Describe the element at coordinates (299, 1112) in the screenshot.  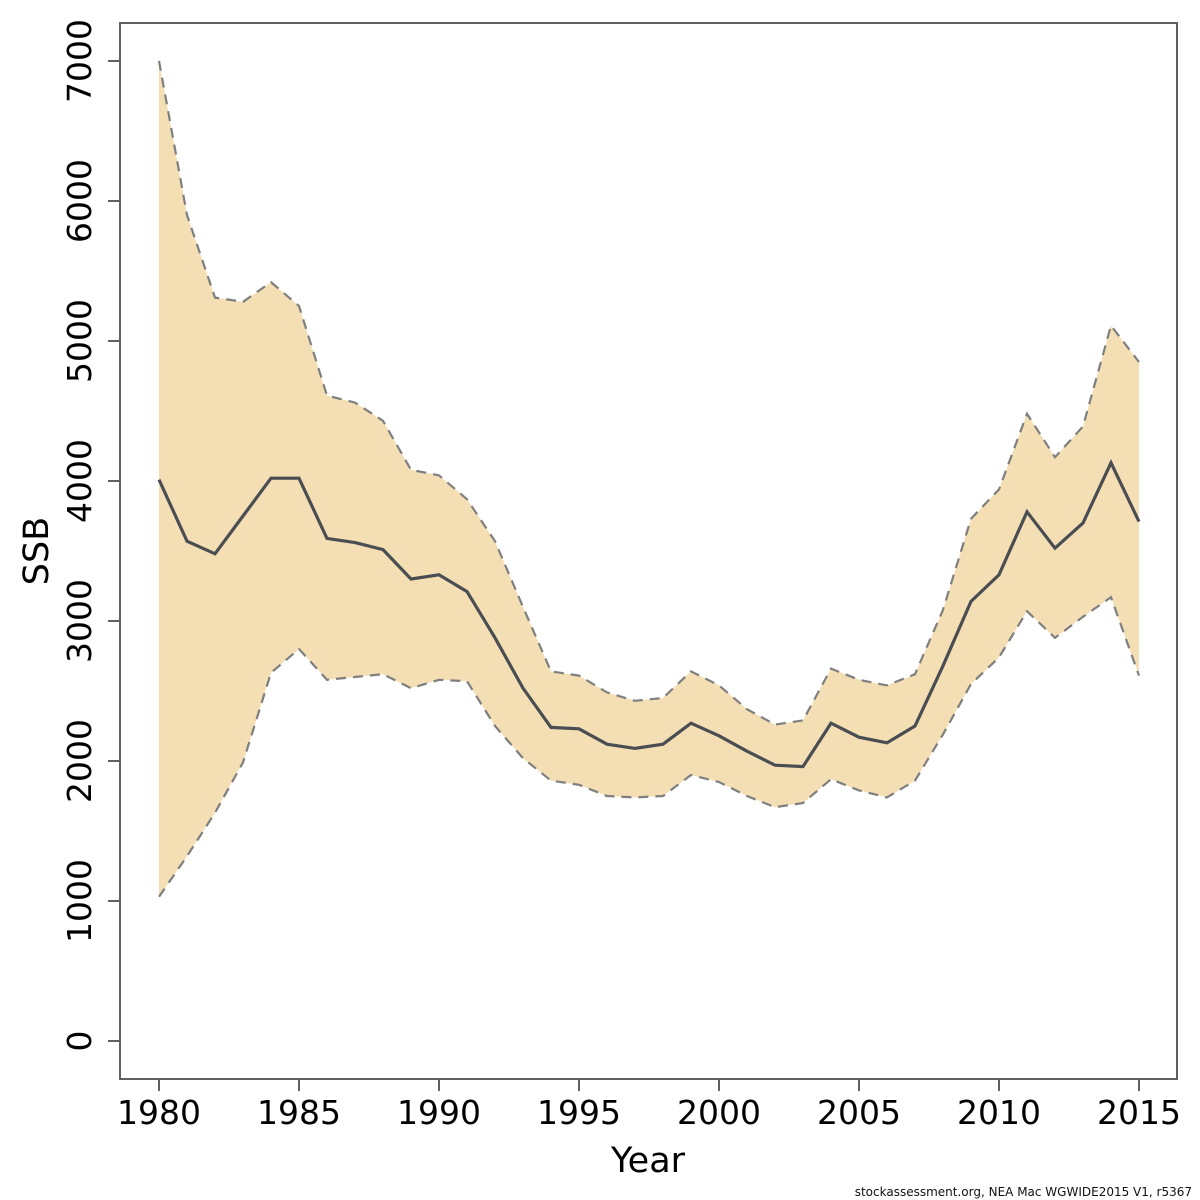
I see `x-axis-tick-label: 1985` at that location.